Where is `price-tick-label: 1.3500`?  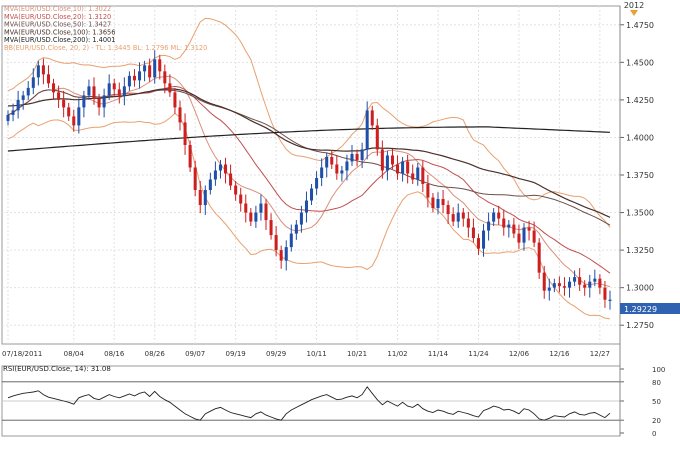
price-tick-label: 1.3500 is located at coordinates (640, 213).